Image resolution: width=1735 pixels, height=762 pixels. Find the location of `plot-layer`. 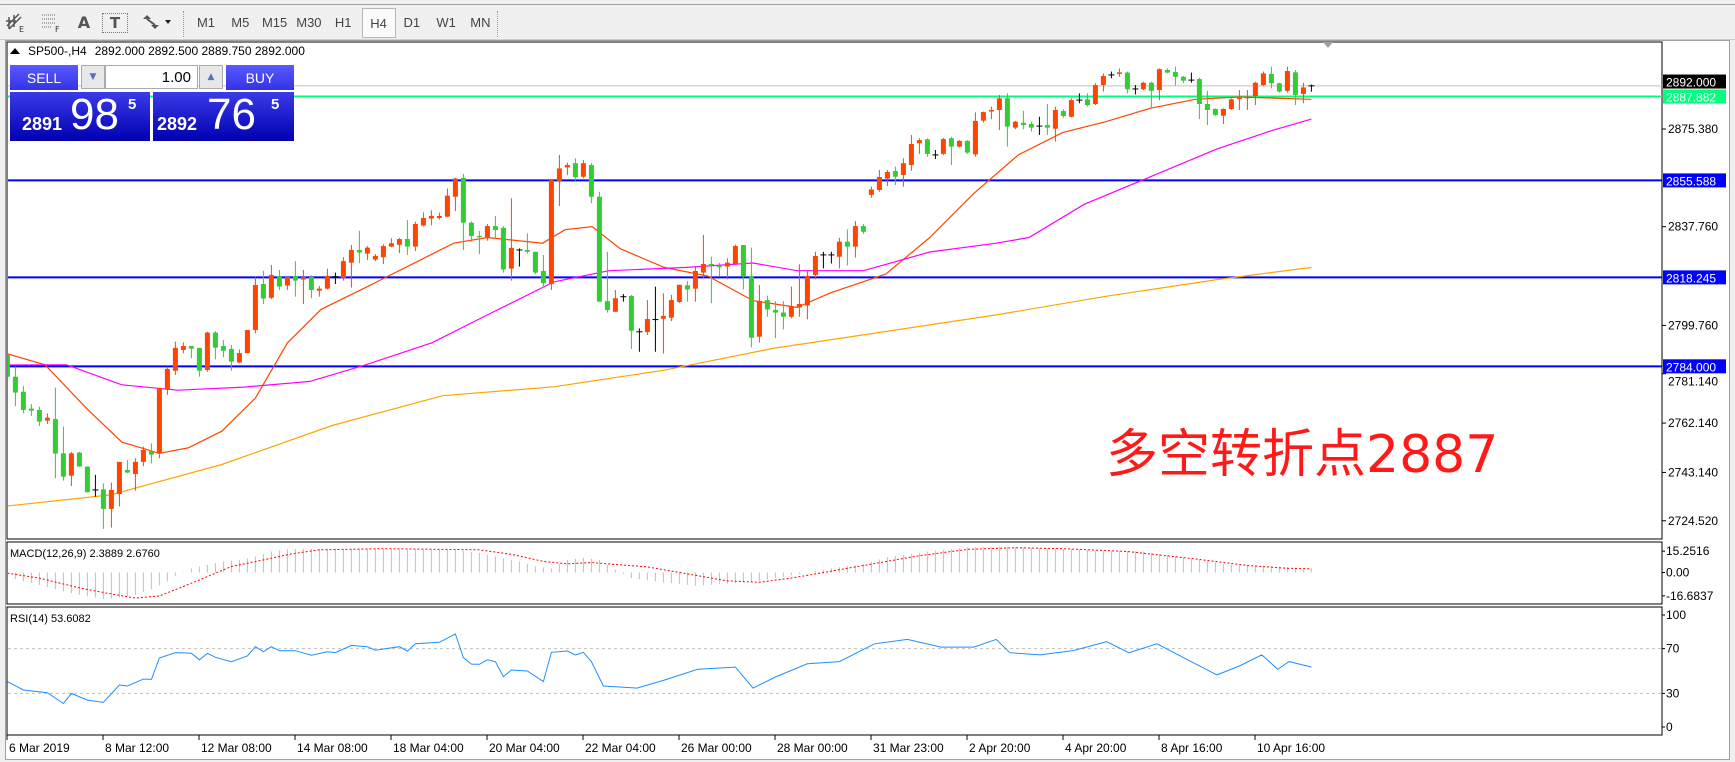

plot-layer is located at coordinates (660, 573).